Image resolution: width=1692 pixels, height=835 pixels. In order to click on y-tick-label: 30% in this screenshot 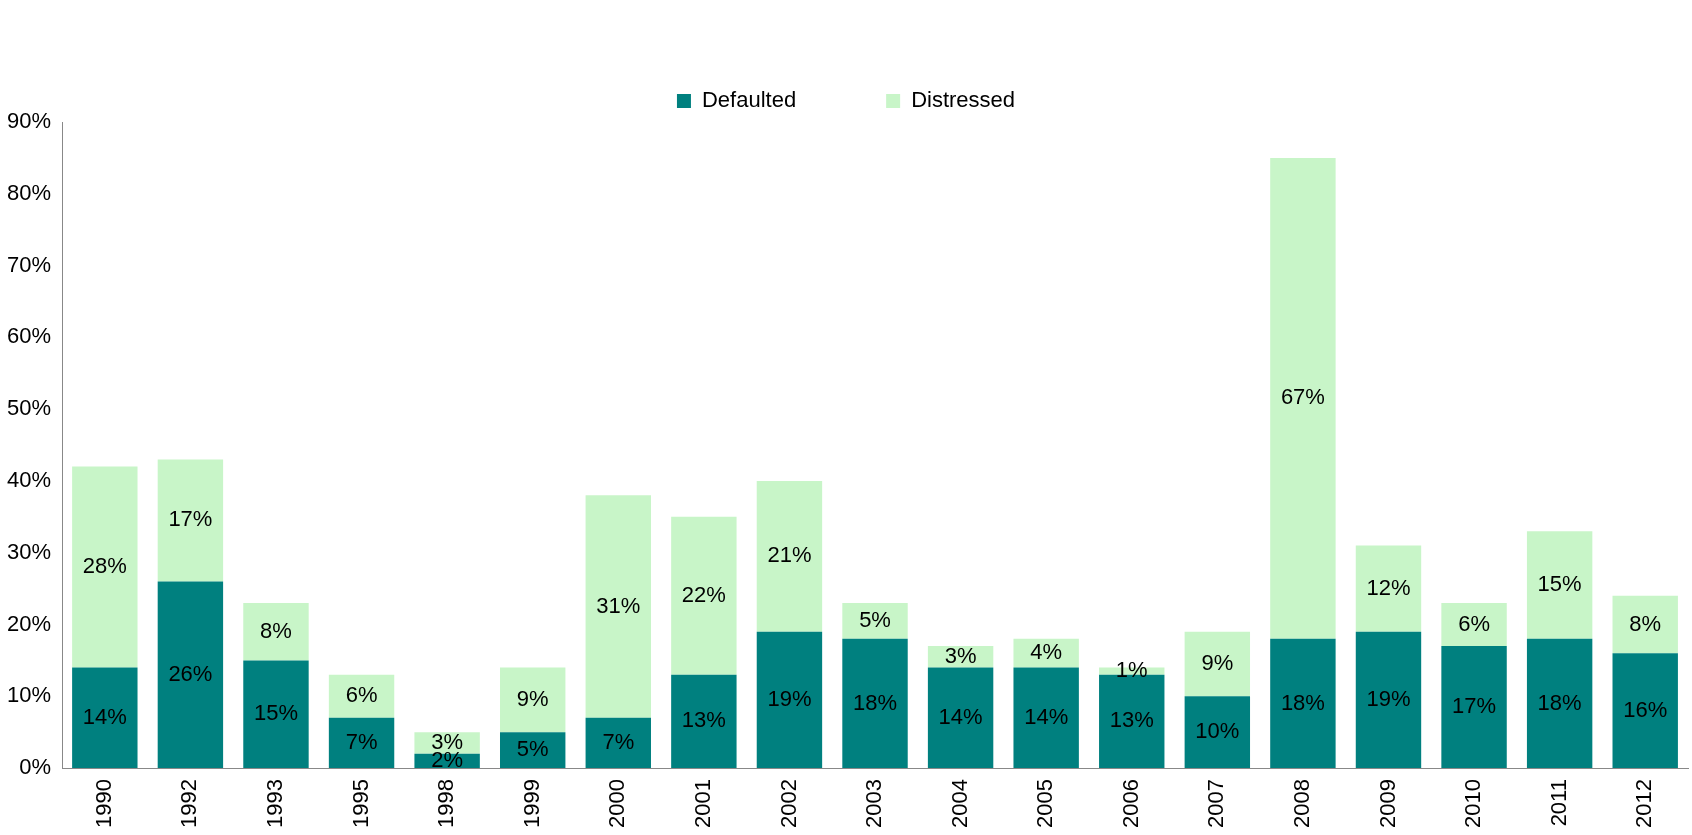, I will do `click(29, 551)`.